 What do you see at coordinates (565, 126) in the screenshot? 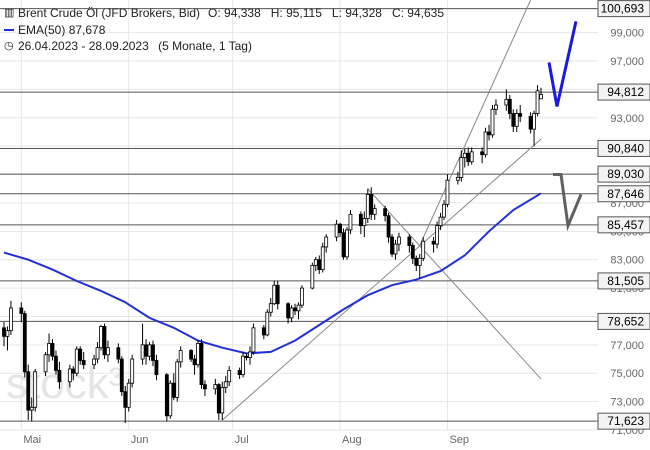
I see `scenario-arrows` at bounding box center [565, 126].